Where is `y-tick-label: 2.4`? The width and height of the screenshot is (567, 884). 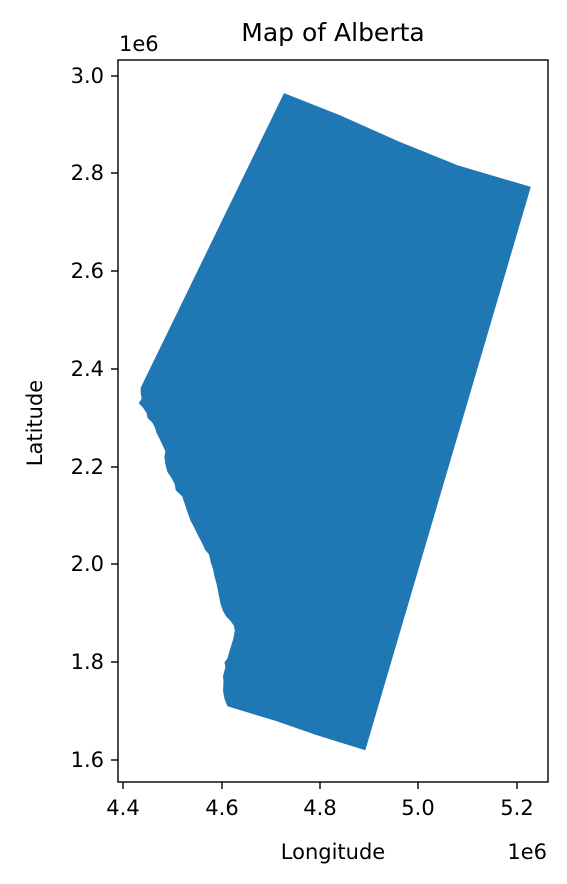 y-tick-label: 2.4 is located at coordinates (87, 369).